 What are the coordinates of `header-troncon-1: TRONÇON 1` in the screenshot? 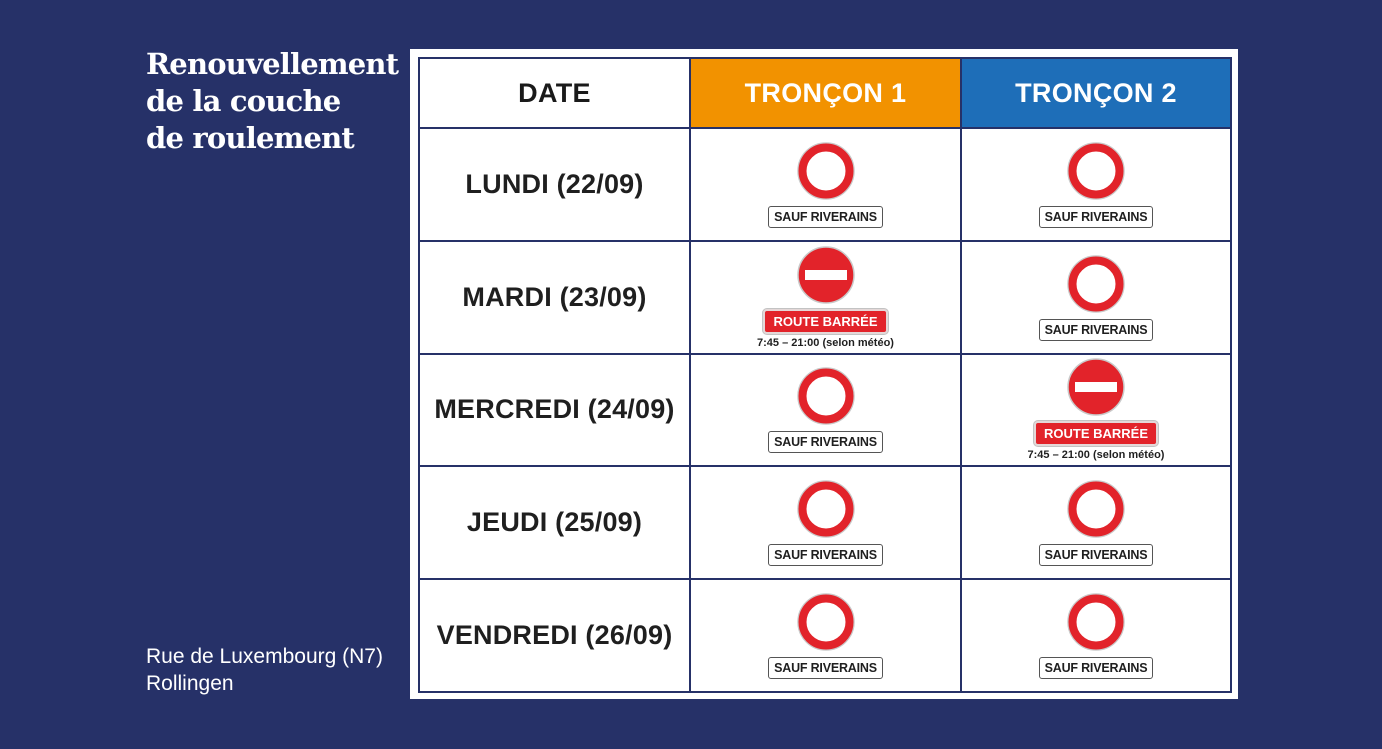 It's located at (825, 93).